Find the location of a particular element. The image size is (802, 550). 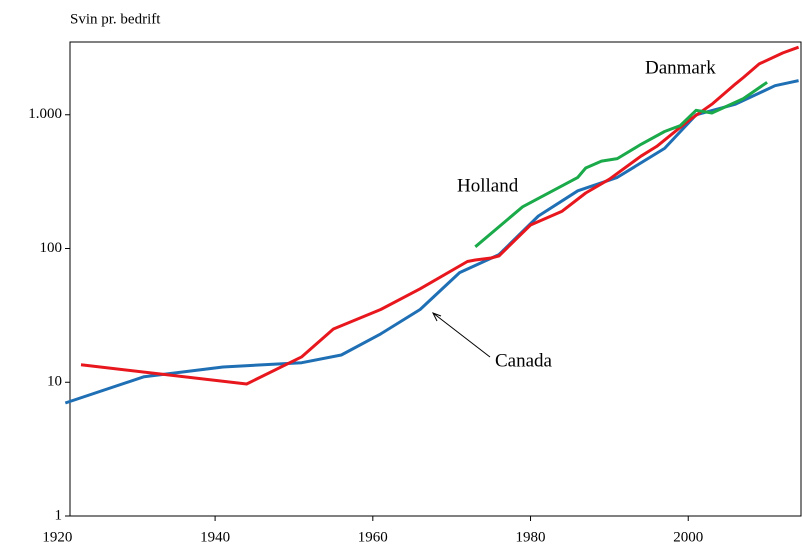

x-tick-label: 1960 is located at coordinates (373, 537).